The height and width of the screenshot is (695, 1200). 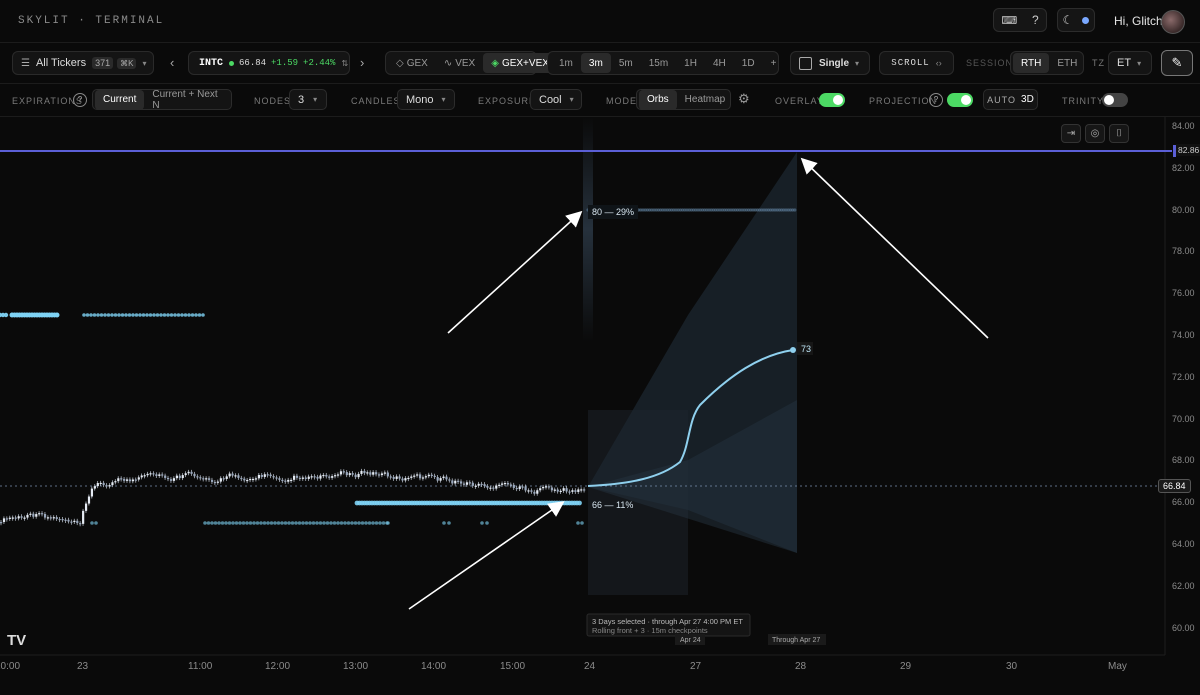 What do you see at coordinates (719, 63) in the screenshot?
I see `timeframe-4h: 4H` at bounding box center [719, 63].